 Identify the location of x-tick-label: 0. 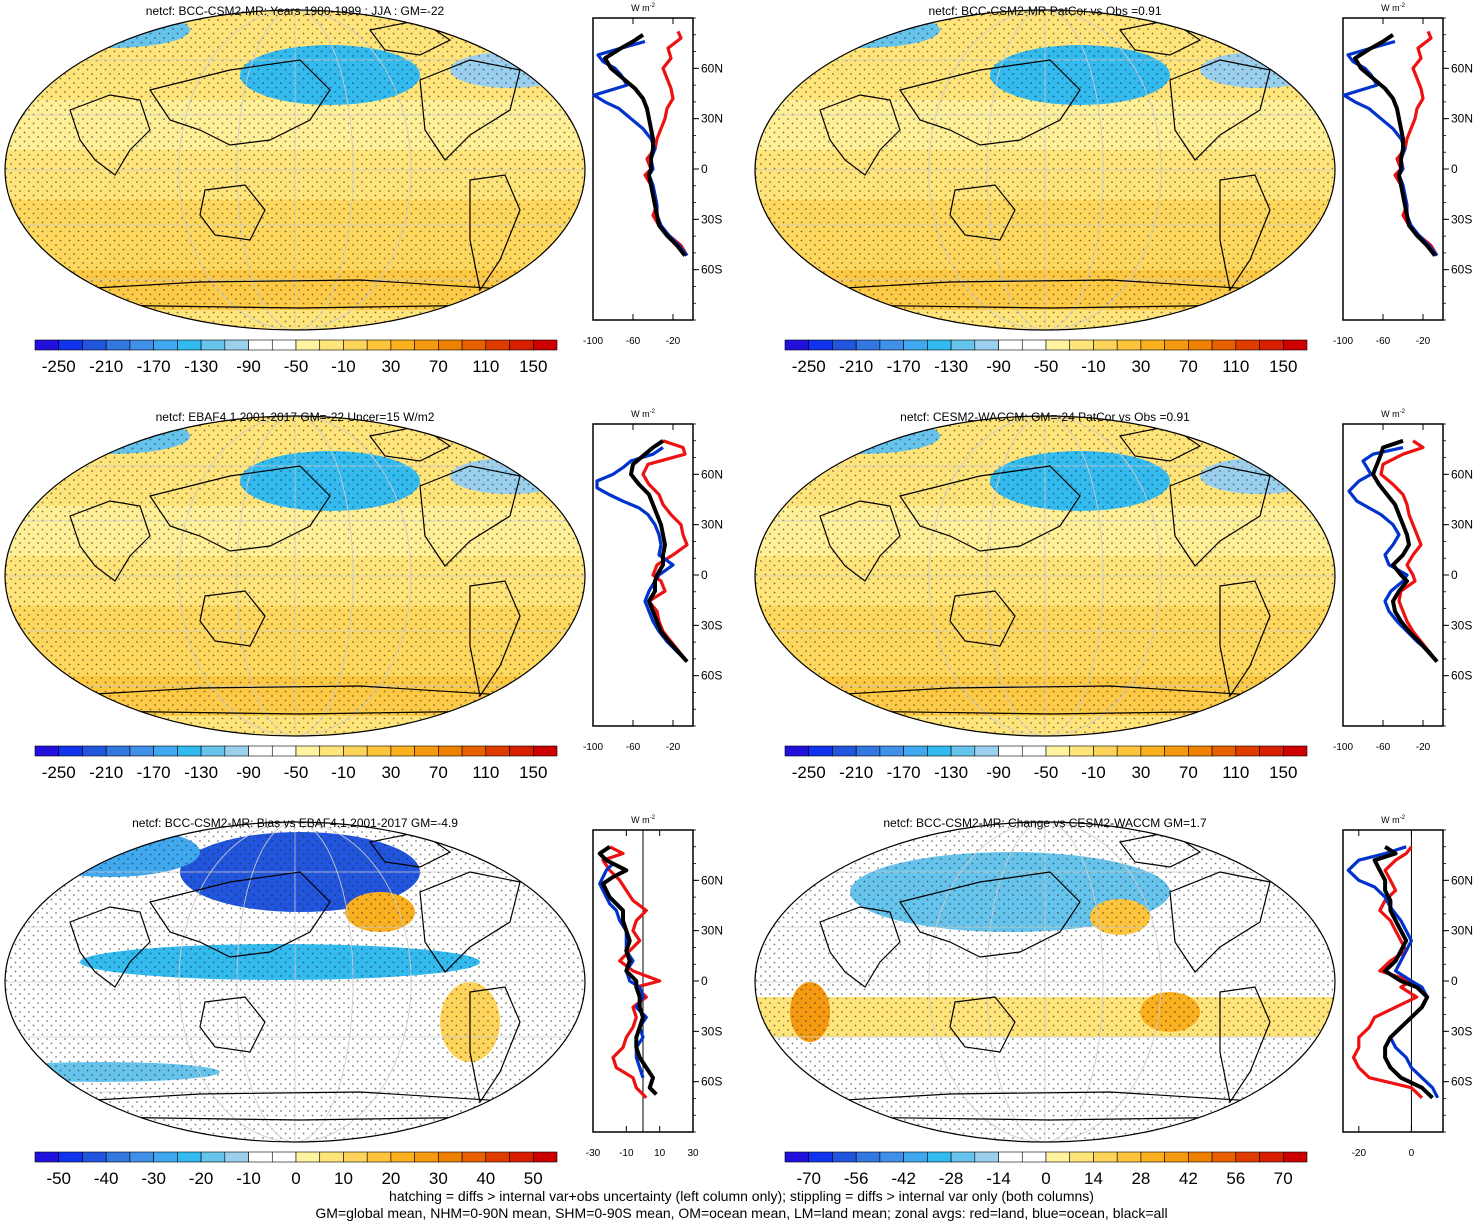
(1412, 1153).